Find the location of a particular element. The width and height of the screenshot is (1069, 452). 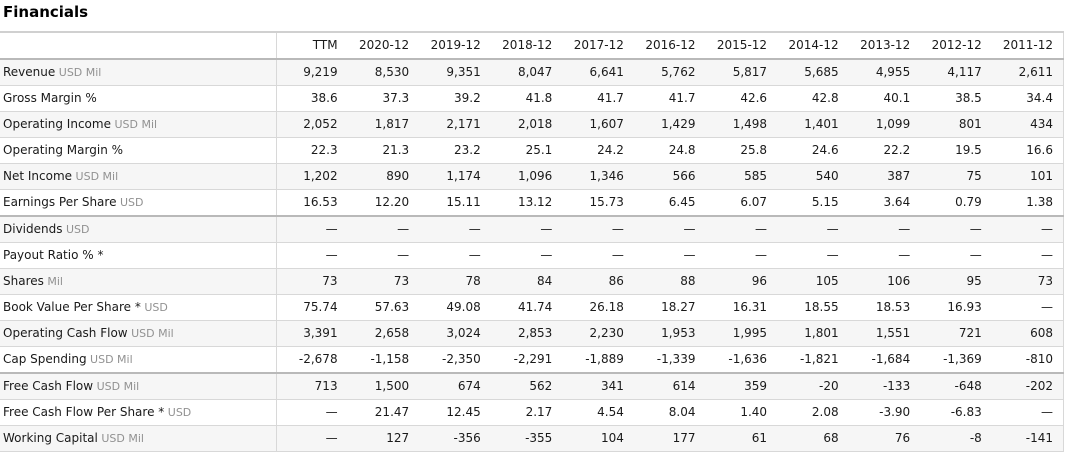

row-label: Gross Margin % is located at coordinates (138, 98).